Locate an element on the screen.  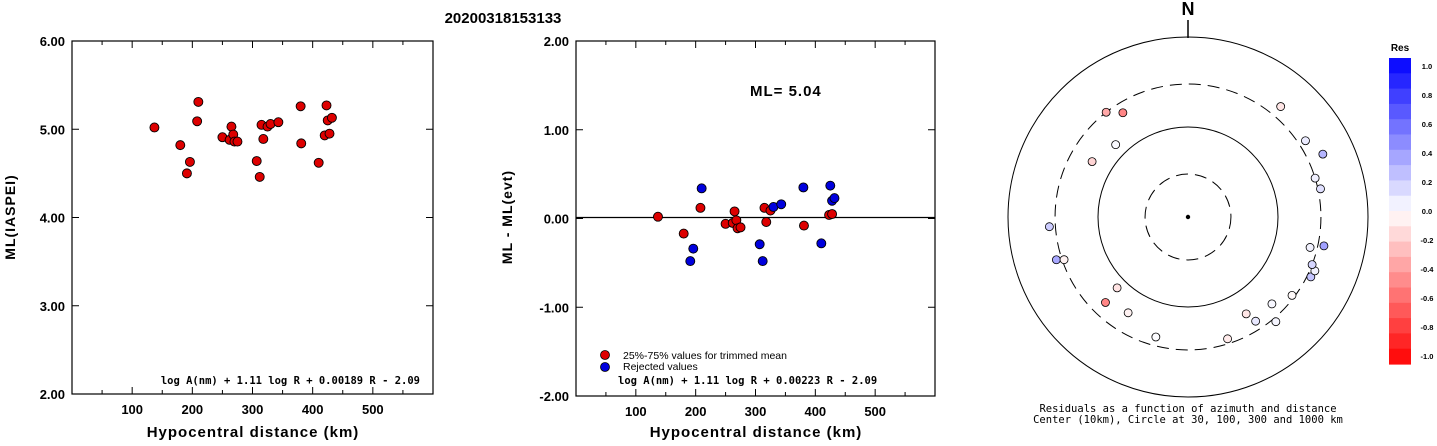
colorbar-label: 0.0 is located at coordinates (1427, 211).